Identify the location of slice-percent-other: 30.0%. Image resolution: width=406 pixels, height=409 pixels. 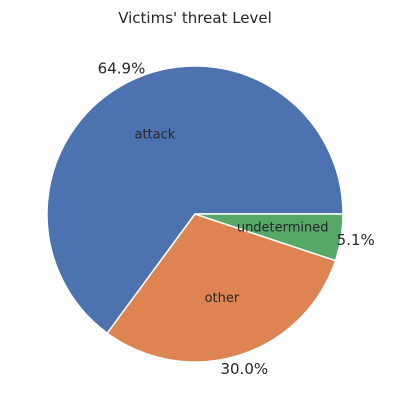
(244, 369).